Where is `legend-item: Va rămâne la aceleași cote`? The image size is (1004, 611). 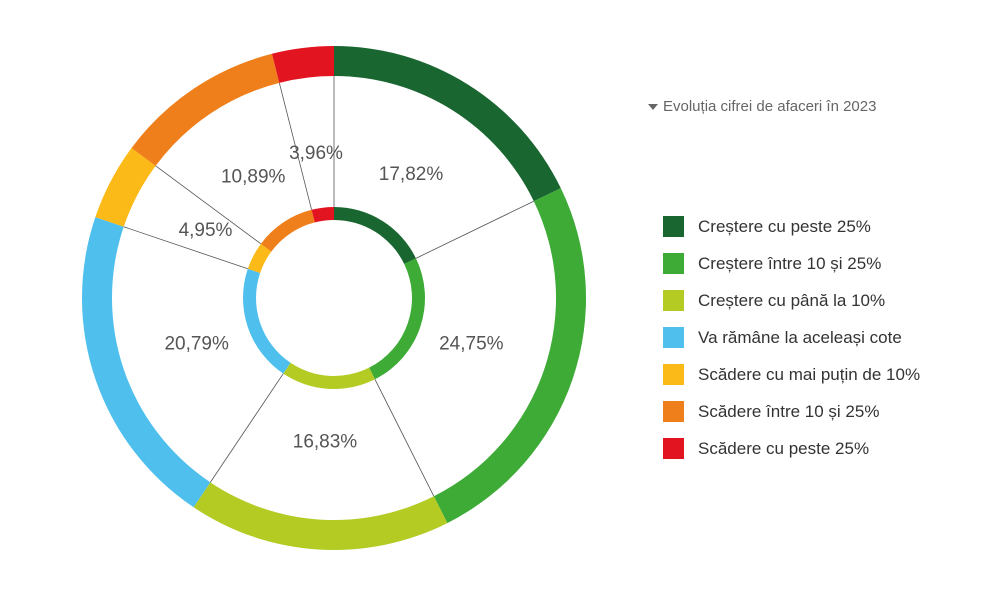 legend-item: Va rămâne la aceleași cote is located at coordinates (791, 337).